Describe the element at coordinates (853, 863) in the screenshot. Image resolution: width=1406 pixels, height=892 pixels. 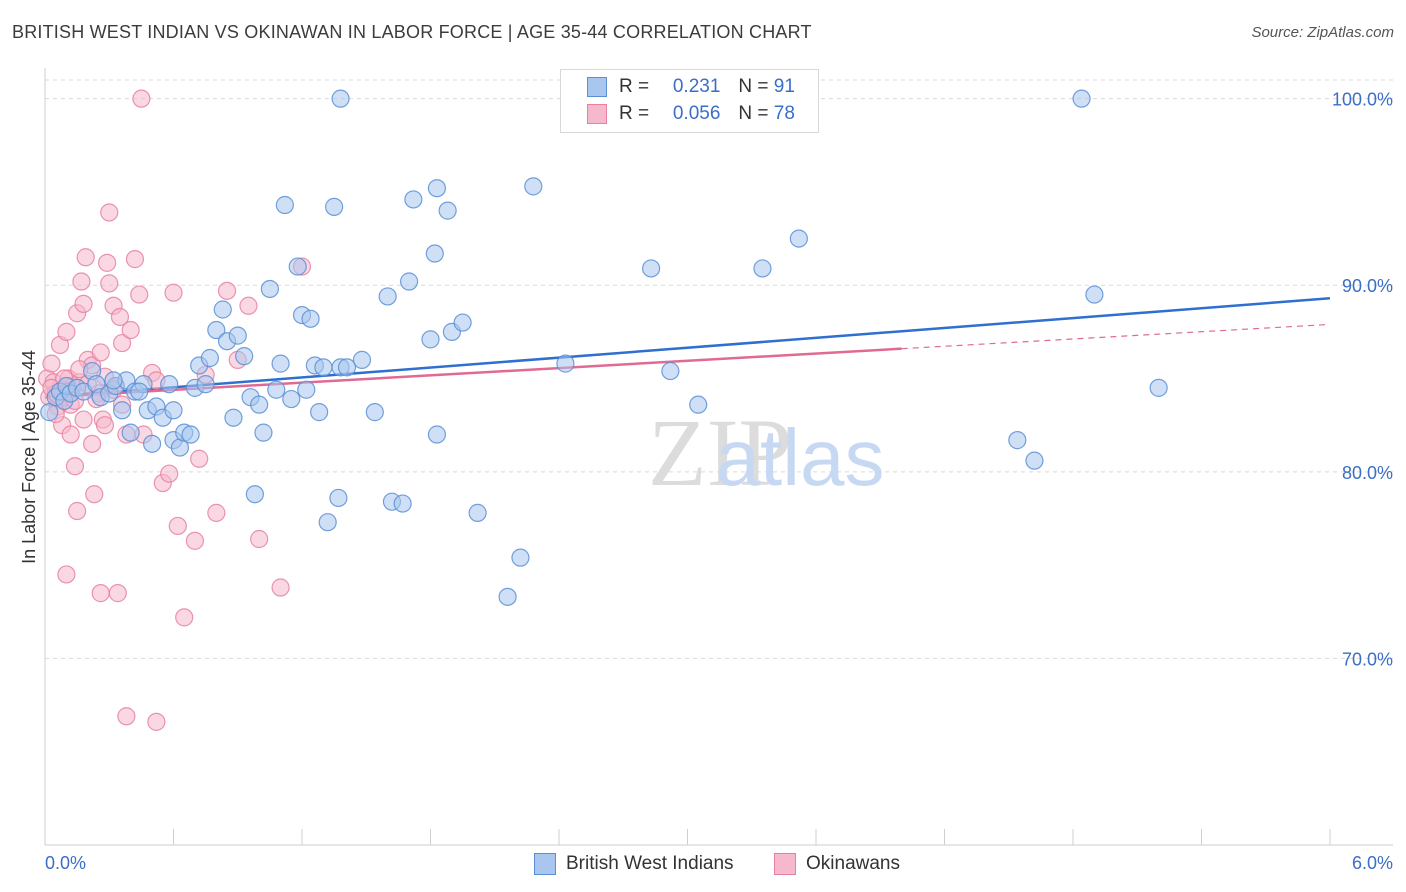
I see `legend-label: Okinawans` at that location.